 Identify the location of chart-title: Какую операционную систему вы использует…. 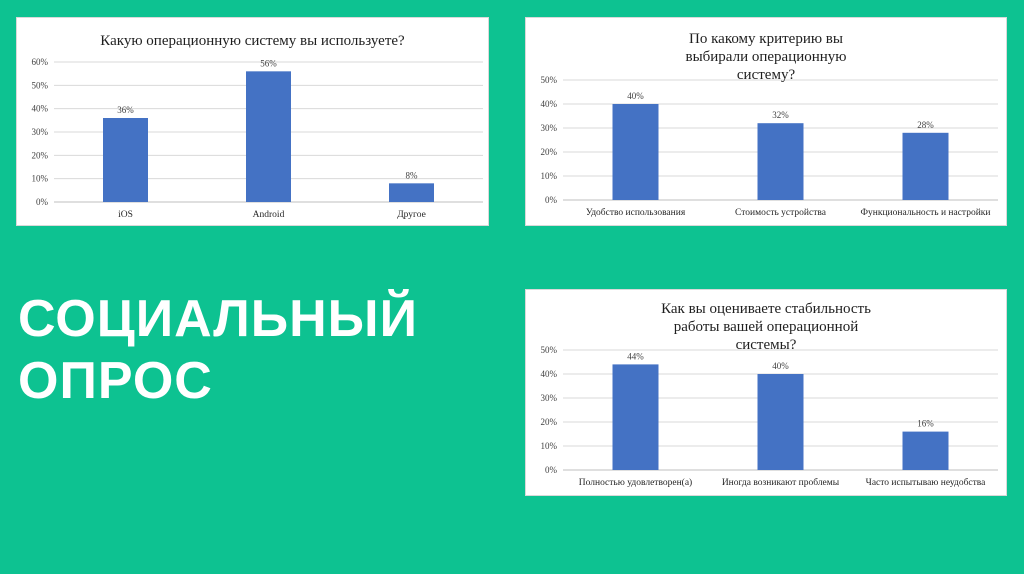
(252, 41).